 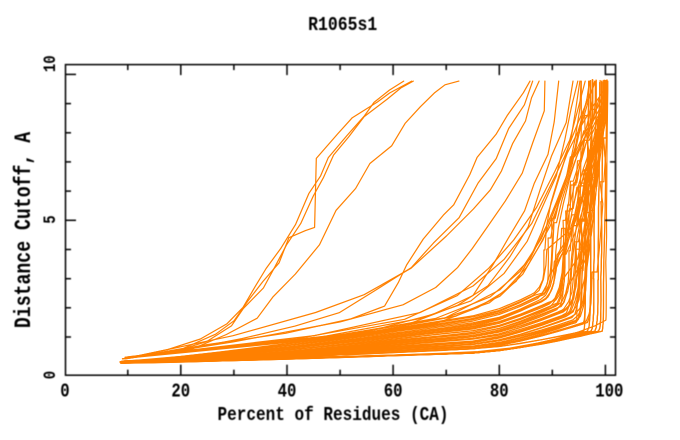 I want to click on svg-text: 80, so click(x=499, y=392).